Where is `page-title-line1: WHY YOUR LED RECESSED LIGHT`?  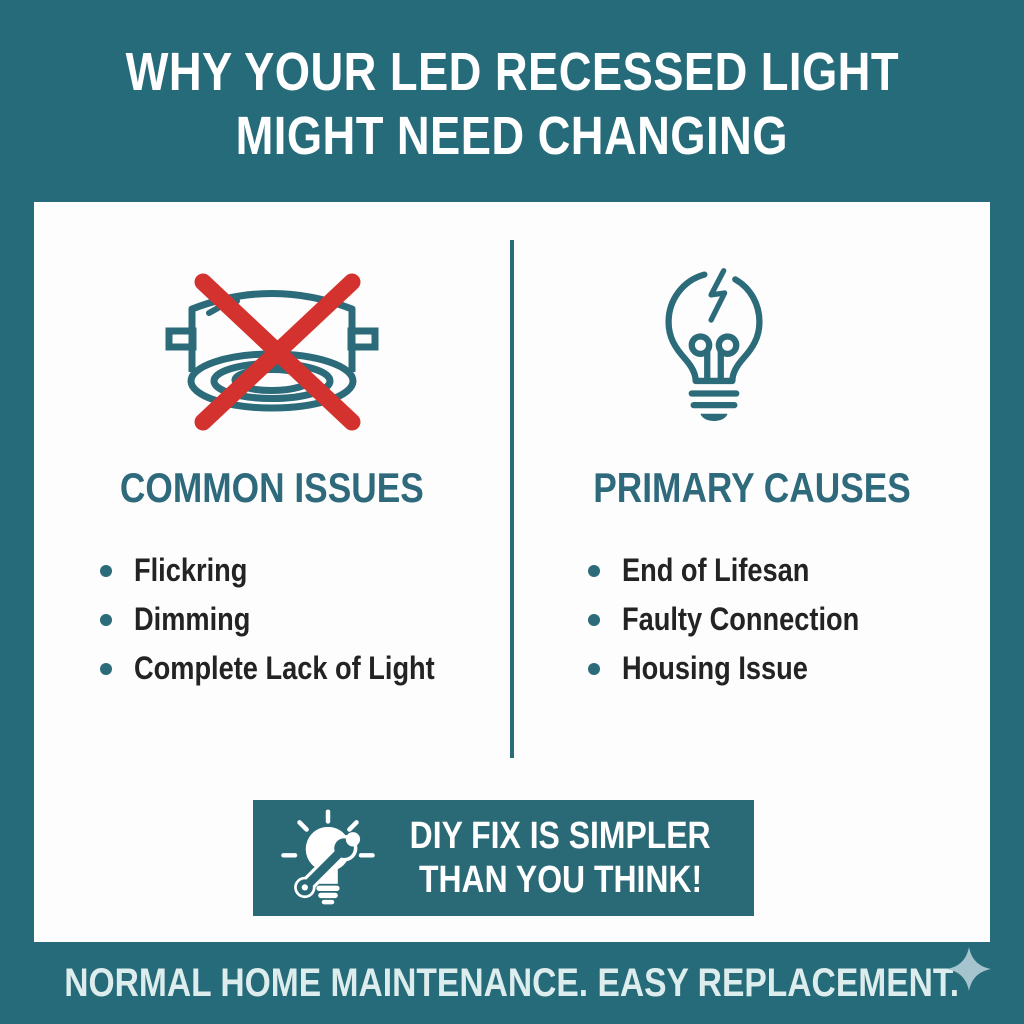
page-title-line1: WHY YOUR LED RECESSED LIGHT is located at coordinates (512, 72).